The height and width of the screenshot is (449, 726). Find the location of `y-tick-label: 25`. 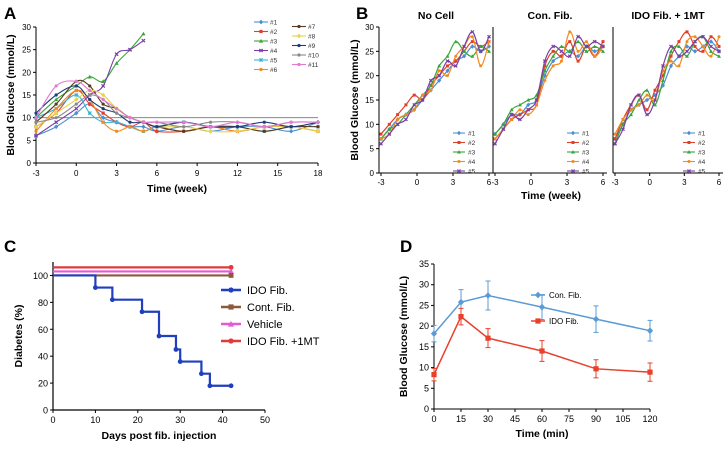

y-tick-label: 25 is located at coordinates (369, 51).